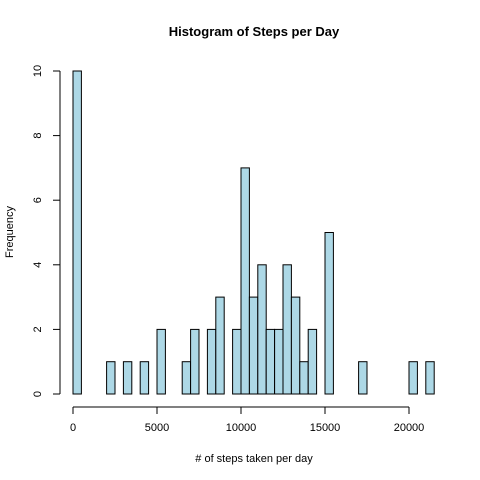 The width and height of the screenshot is (480, 480). I want to click on x-tick-label: 10000, so click(241, 428).